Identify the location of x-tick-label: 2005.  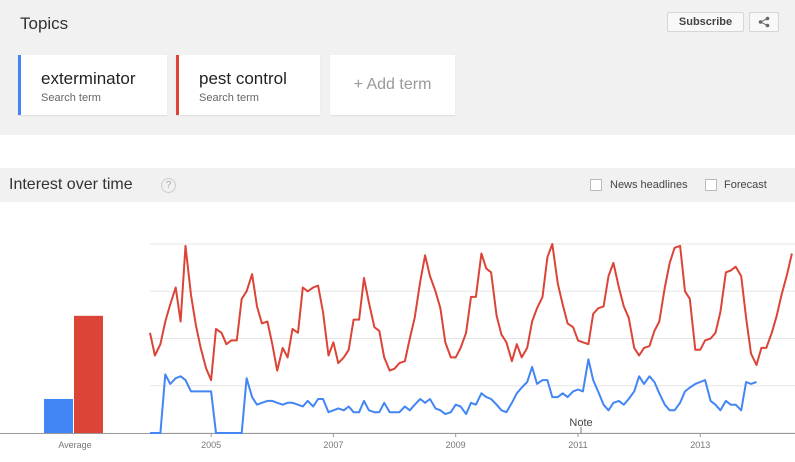
(211, 445).